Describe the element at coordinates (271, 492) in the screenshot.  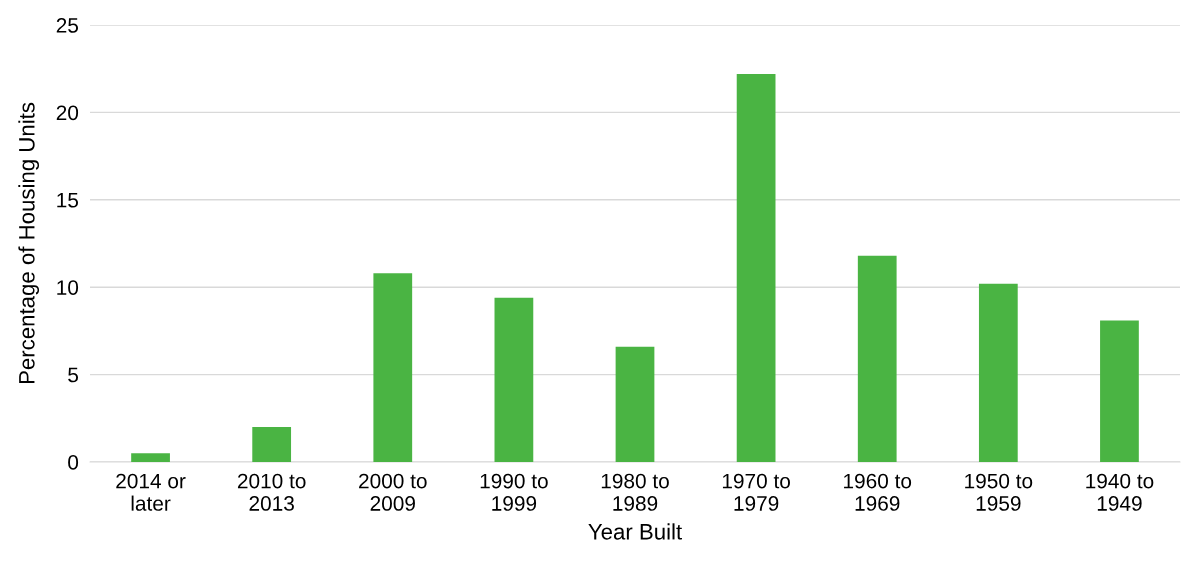
I see `x-tick-label: 2010 to 2013` at that location.